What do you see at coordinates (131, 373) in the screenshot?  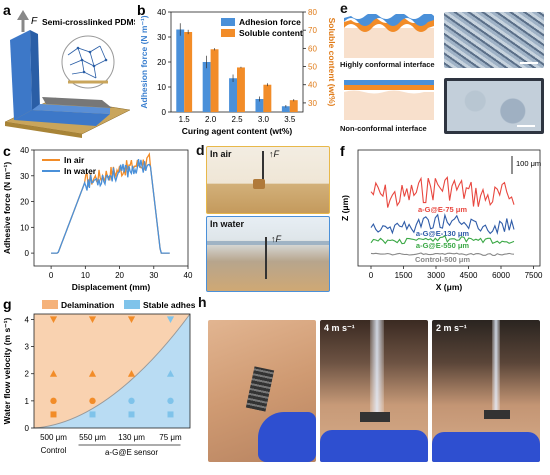 I see `marker-triangle` at bounding box center [131, 373].